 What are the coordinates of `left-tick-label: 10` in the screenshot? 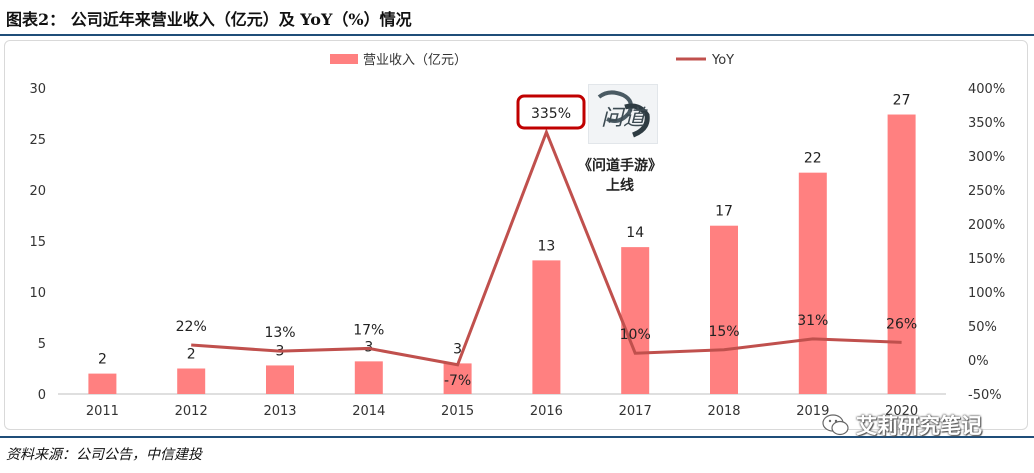 It's located at (37, 293).